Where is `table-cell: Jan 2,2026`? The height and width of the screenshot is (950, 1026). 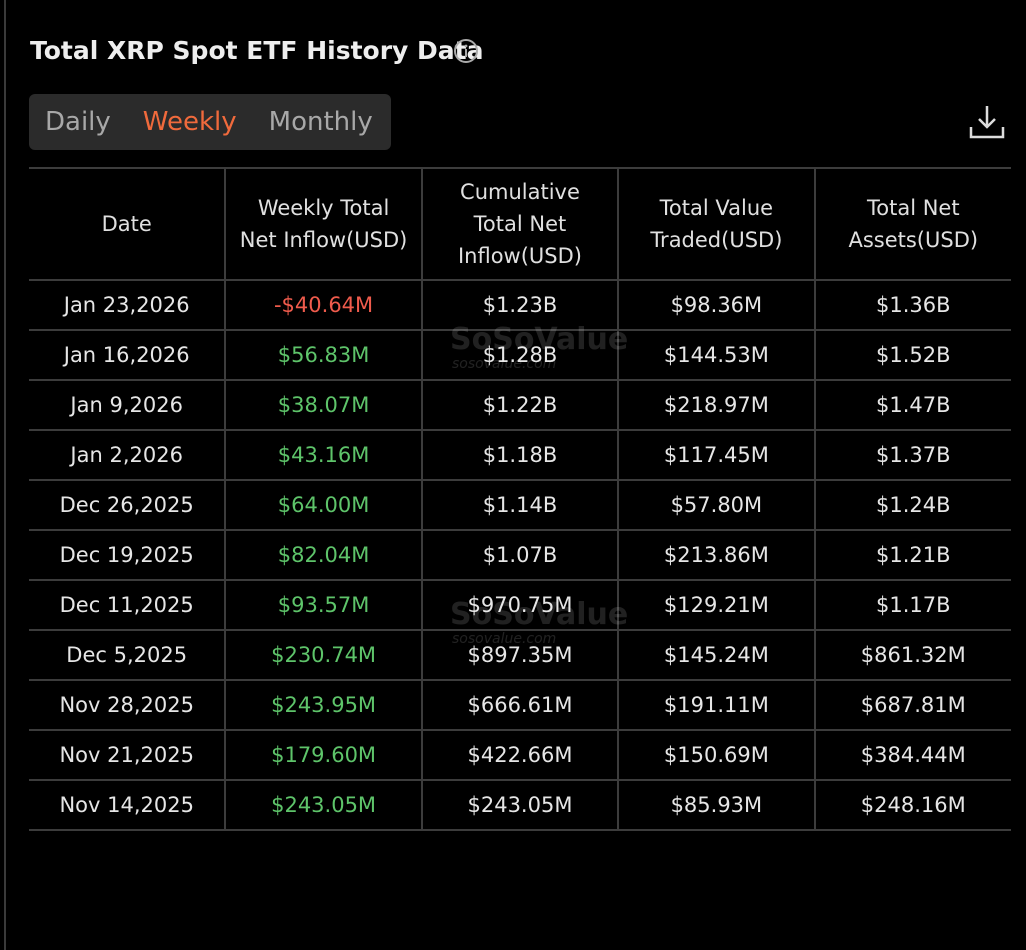
table-cell: Jan 2,2026 is located at coordinates (128, 455).